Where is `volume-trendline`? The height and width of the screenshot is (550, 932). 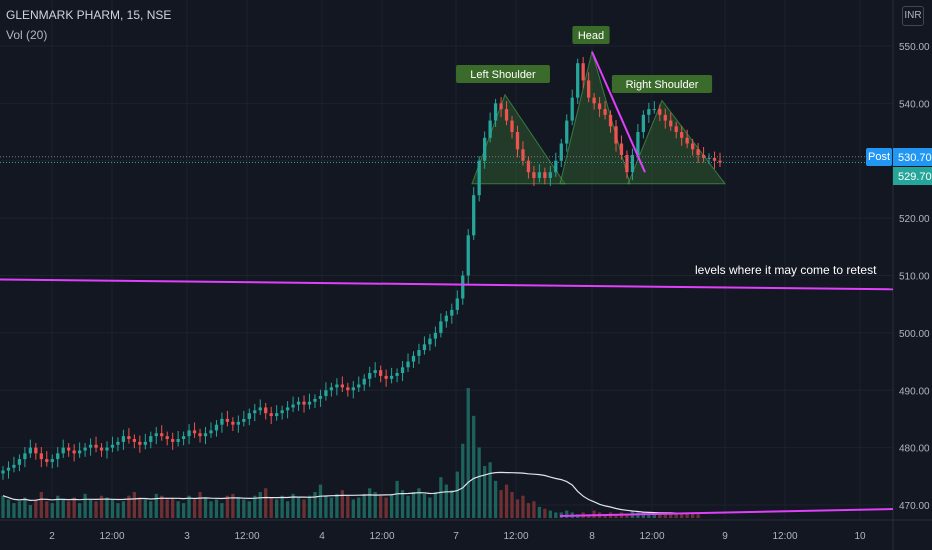
volume-trendline is located at coordinates (726, 512).